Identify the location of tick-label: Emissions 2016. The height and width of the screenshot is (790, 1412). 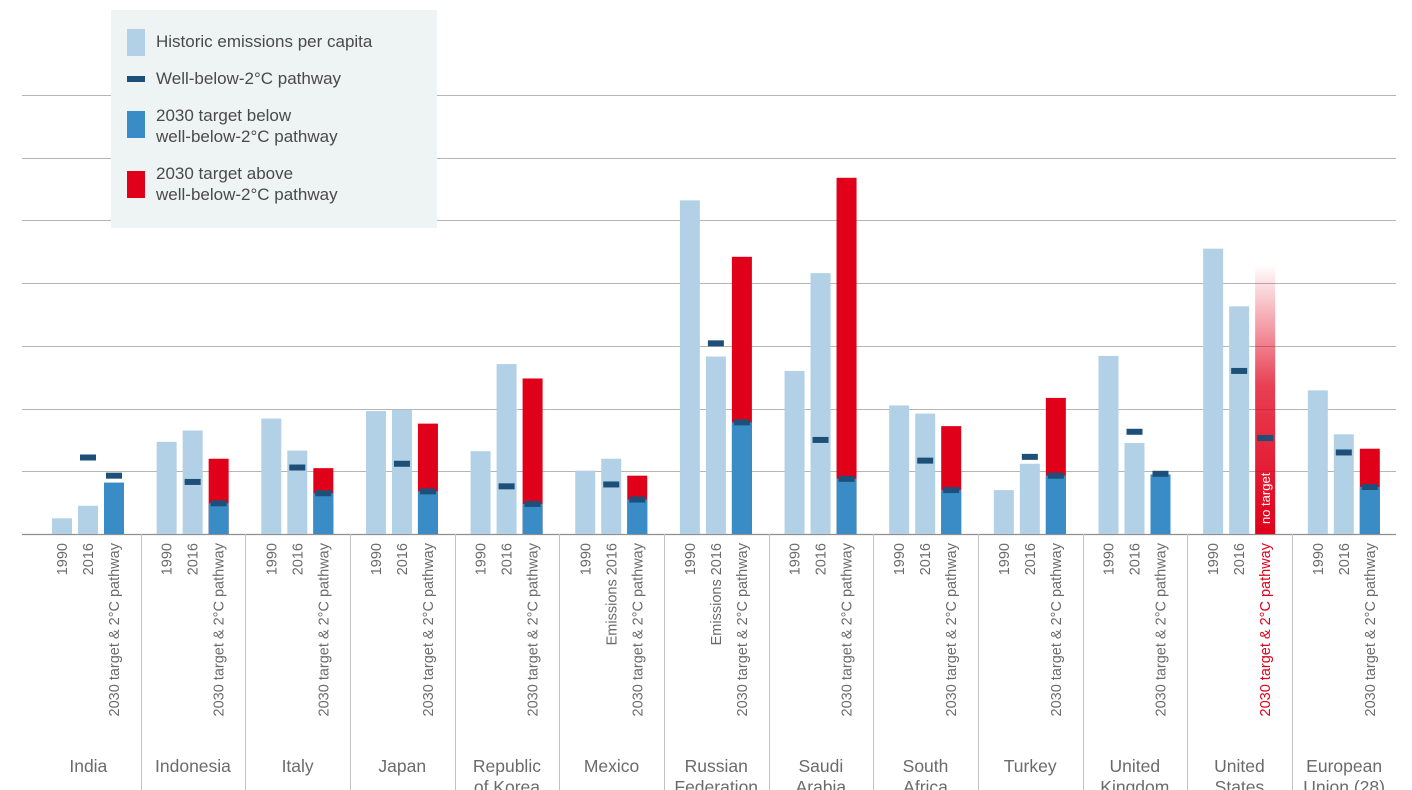
(717, 594).